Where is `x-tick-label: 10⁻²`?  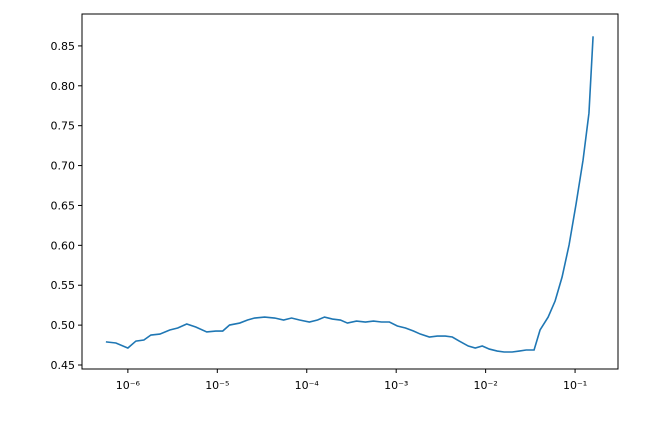
x-tick-label: 10⁻² is located at coordinates (486, 385).